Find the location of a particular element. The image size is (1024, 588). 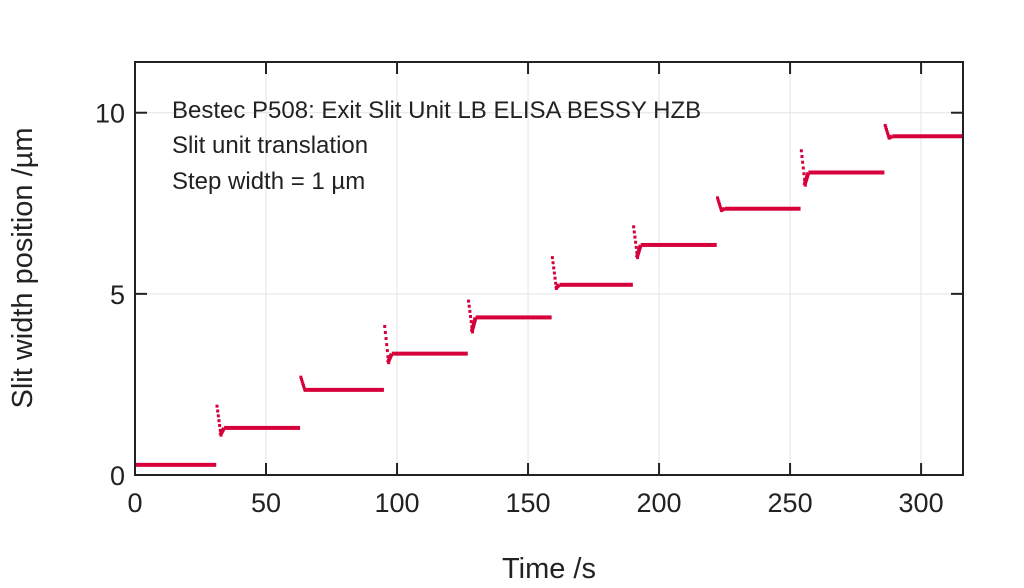

y-tick-label: 5 is located at coordinates (117, 295).